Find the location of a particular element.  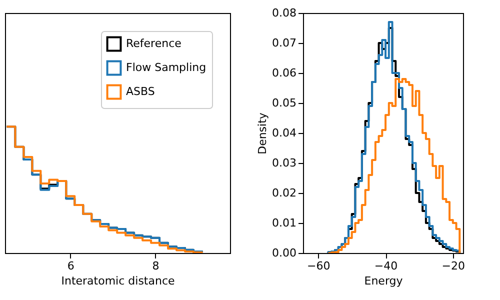

y-tick-label: 0.04 is located at coordinates (284, 133).